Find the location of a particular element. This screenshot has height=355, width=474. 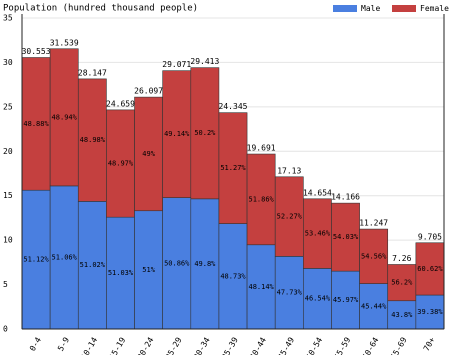

share-label: 46.54% is located at coordinates (318, 299).